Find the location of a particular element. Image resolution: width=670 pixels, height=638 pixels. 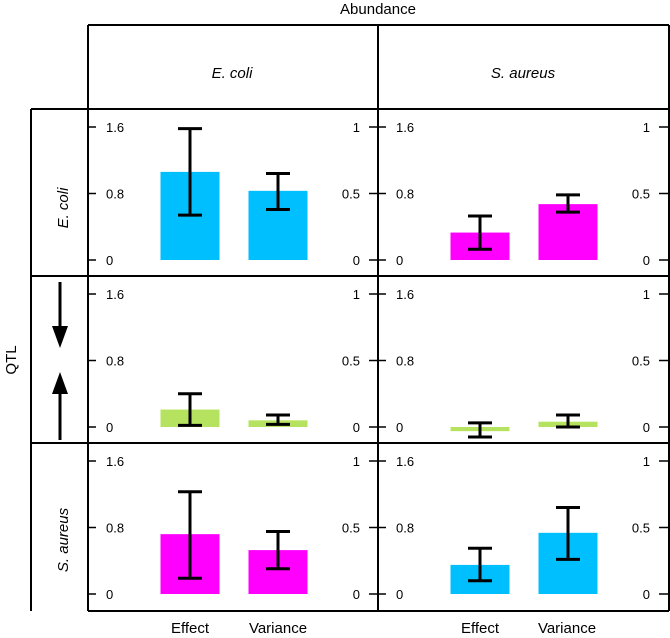

panel-r1-c0: 0 0.8 1.6 0 0.5 1 is located at coordinates (233, 361).